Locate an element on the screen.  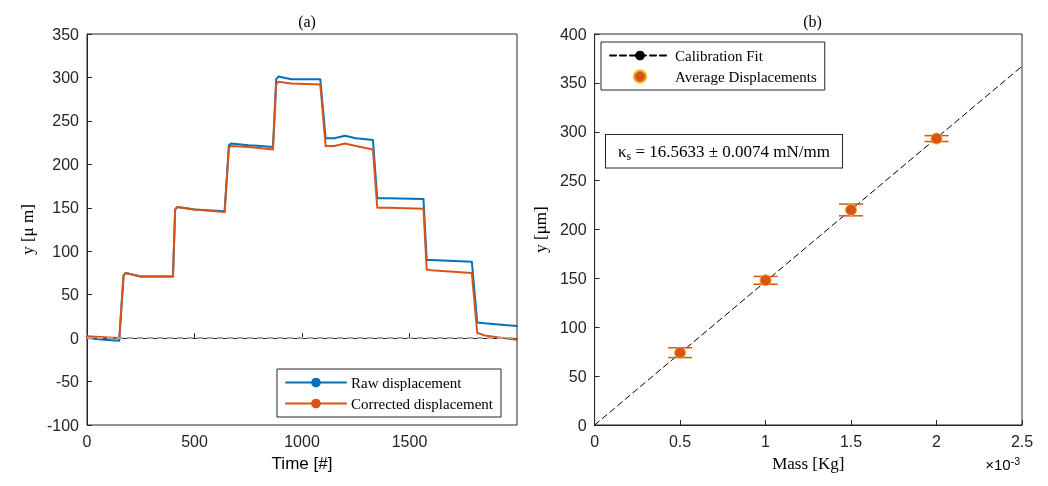
x-tick-label: 1 is located at coordinates (766, 441).